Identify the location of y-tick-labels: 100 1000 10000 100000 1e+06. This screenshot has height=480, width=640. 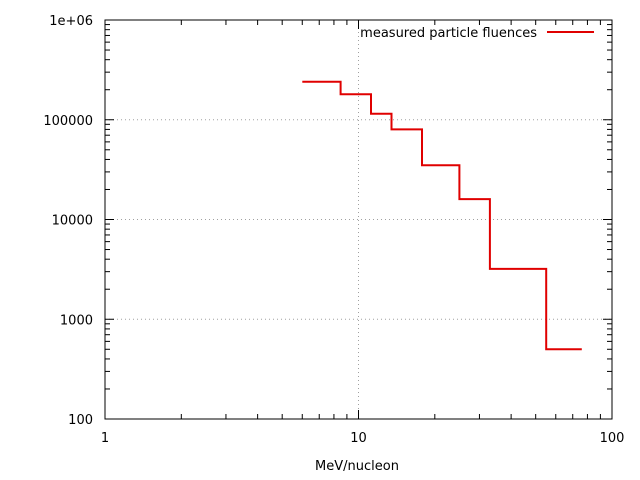
(68, 221).